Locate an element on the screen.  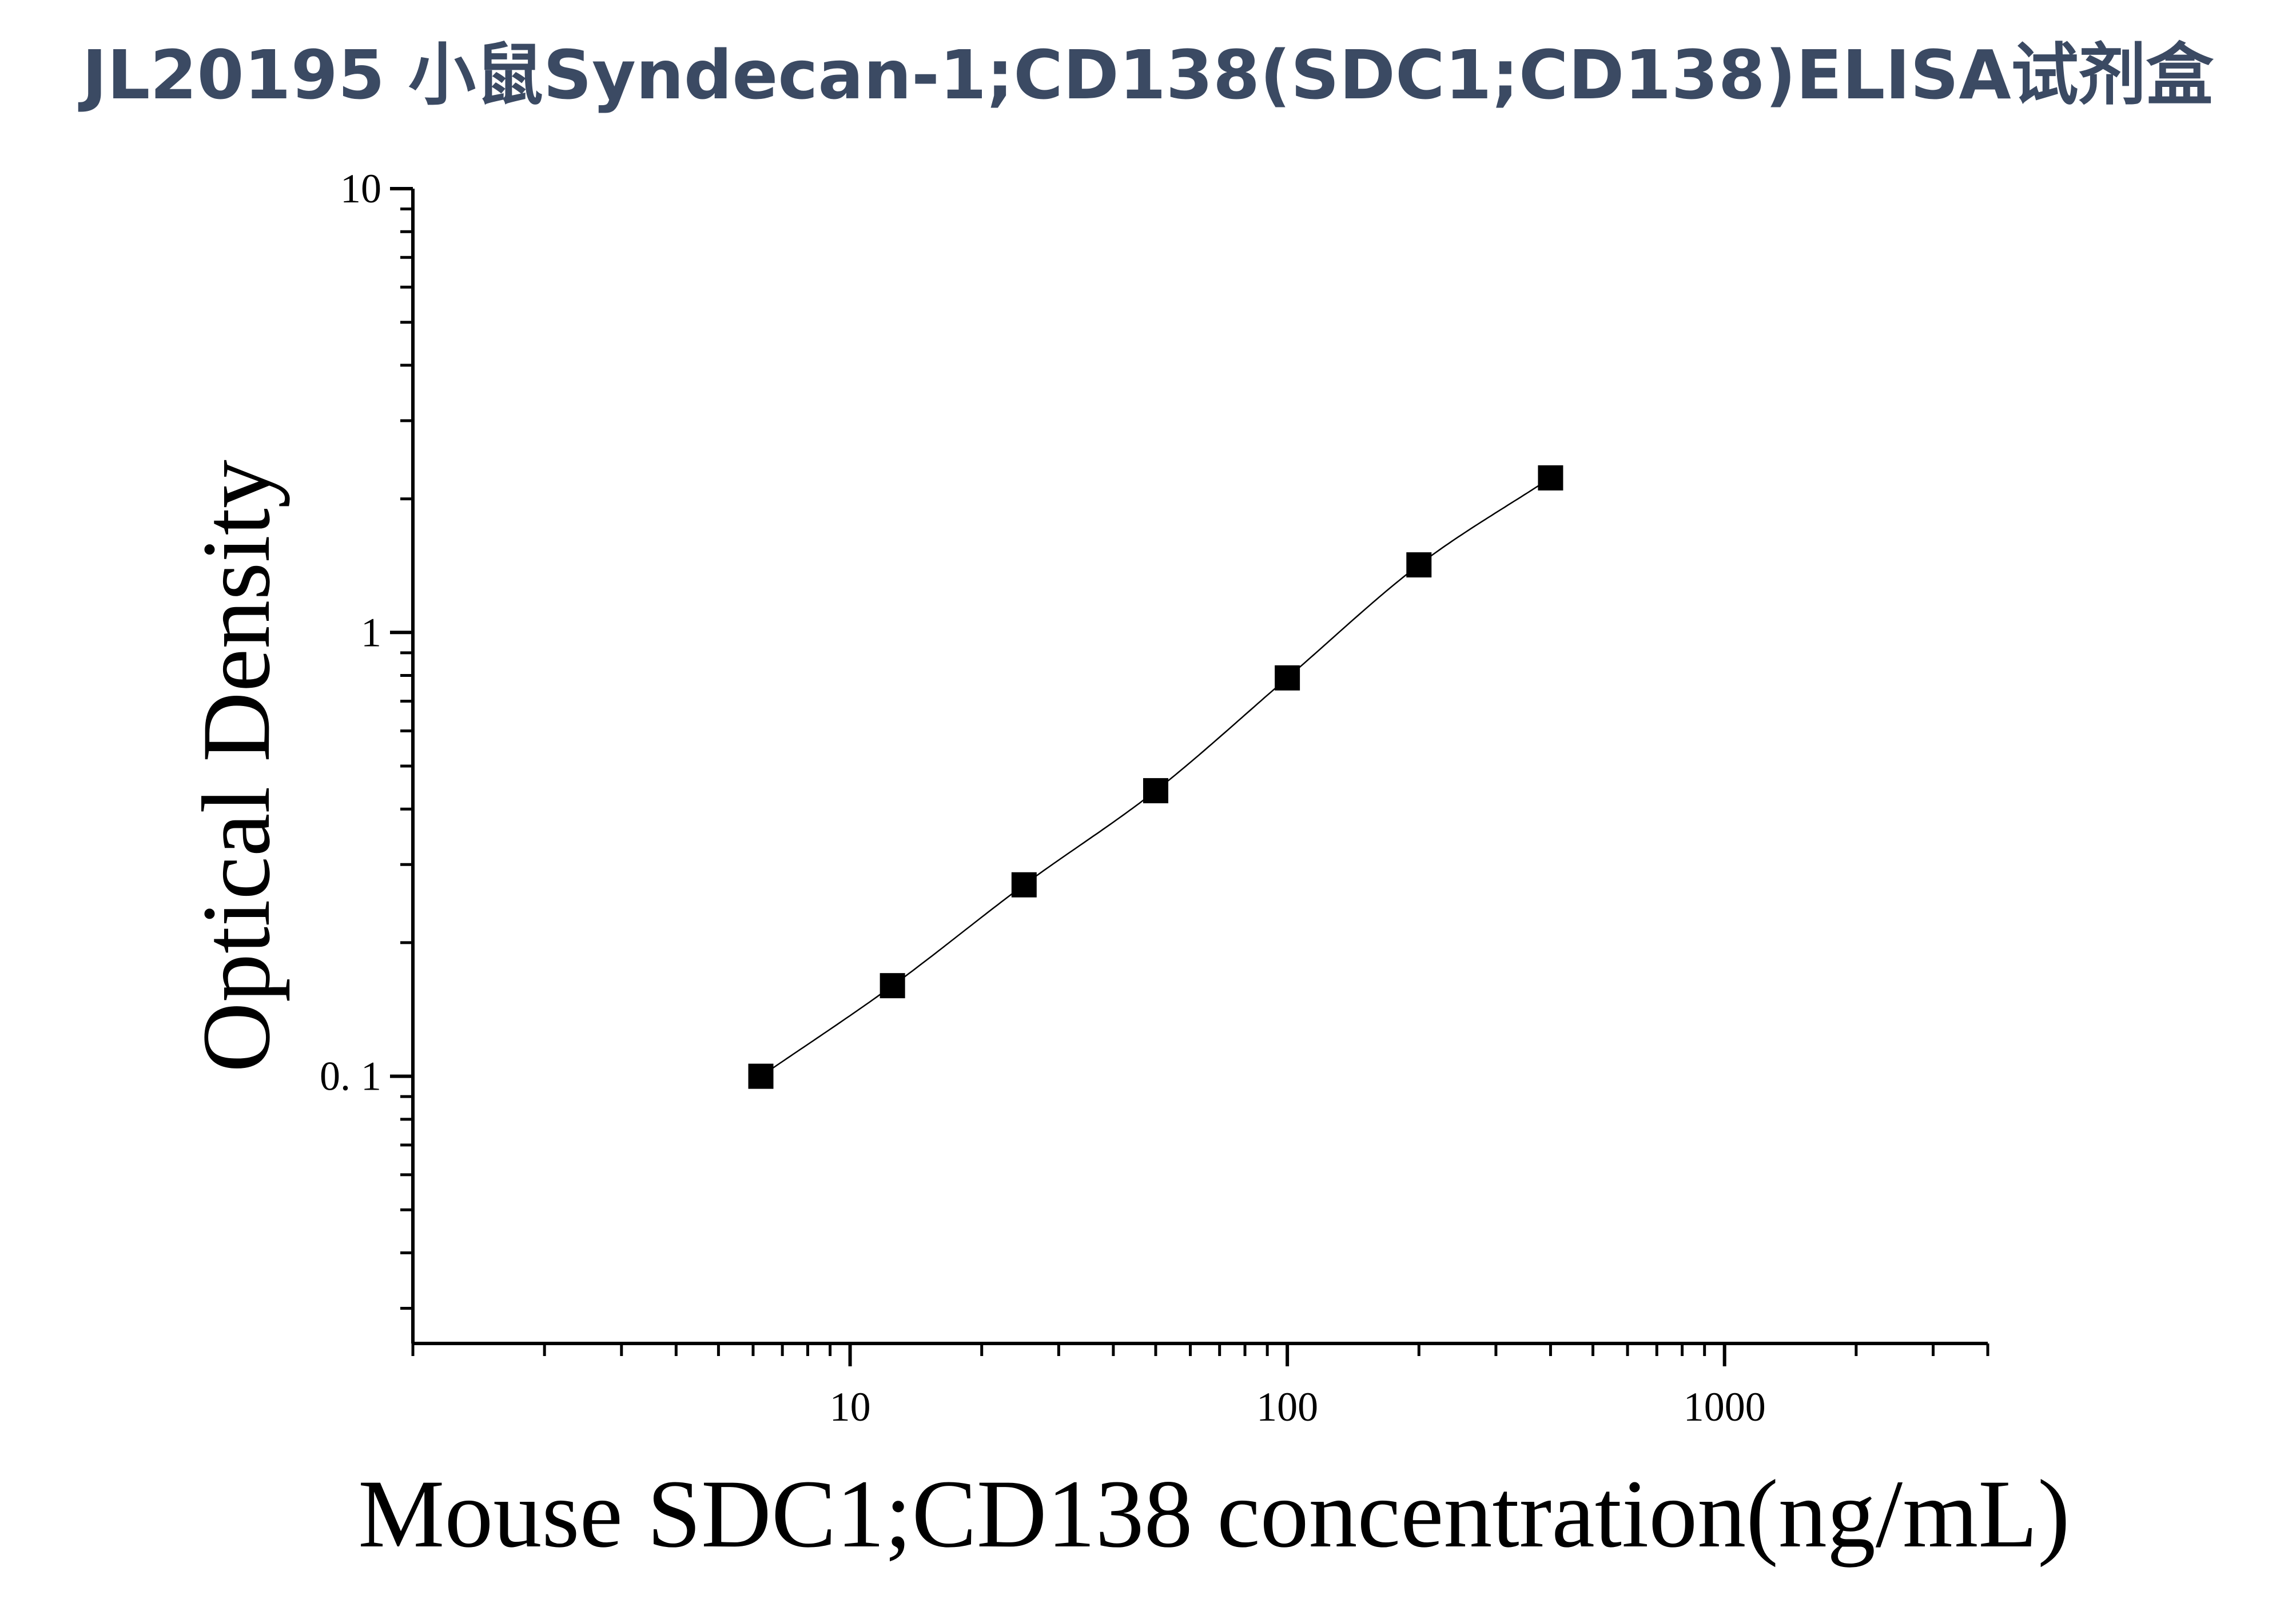
y-tick-label: 1 is located at coordinates (371, 632).